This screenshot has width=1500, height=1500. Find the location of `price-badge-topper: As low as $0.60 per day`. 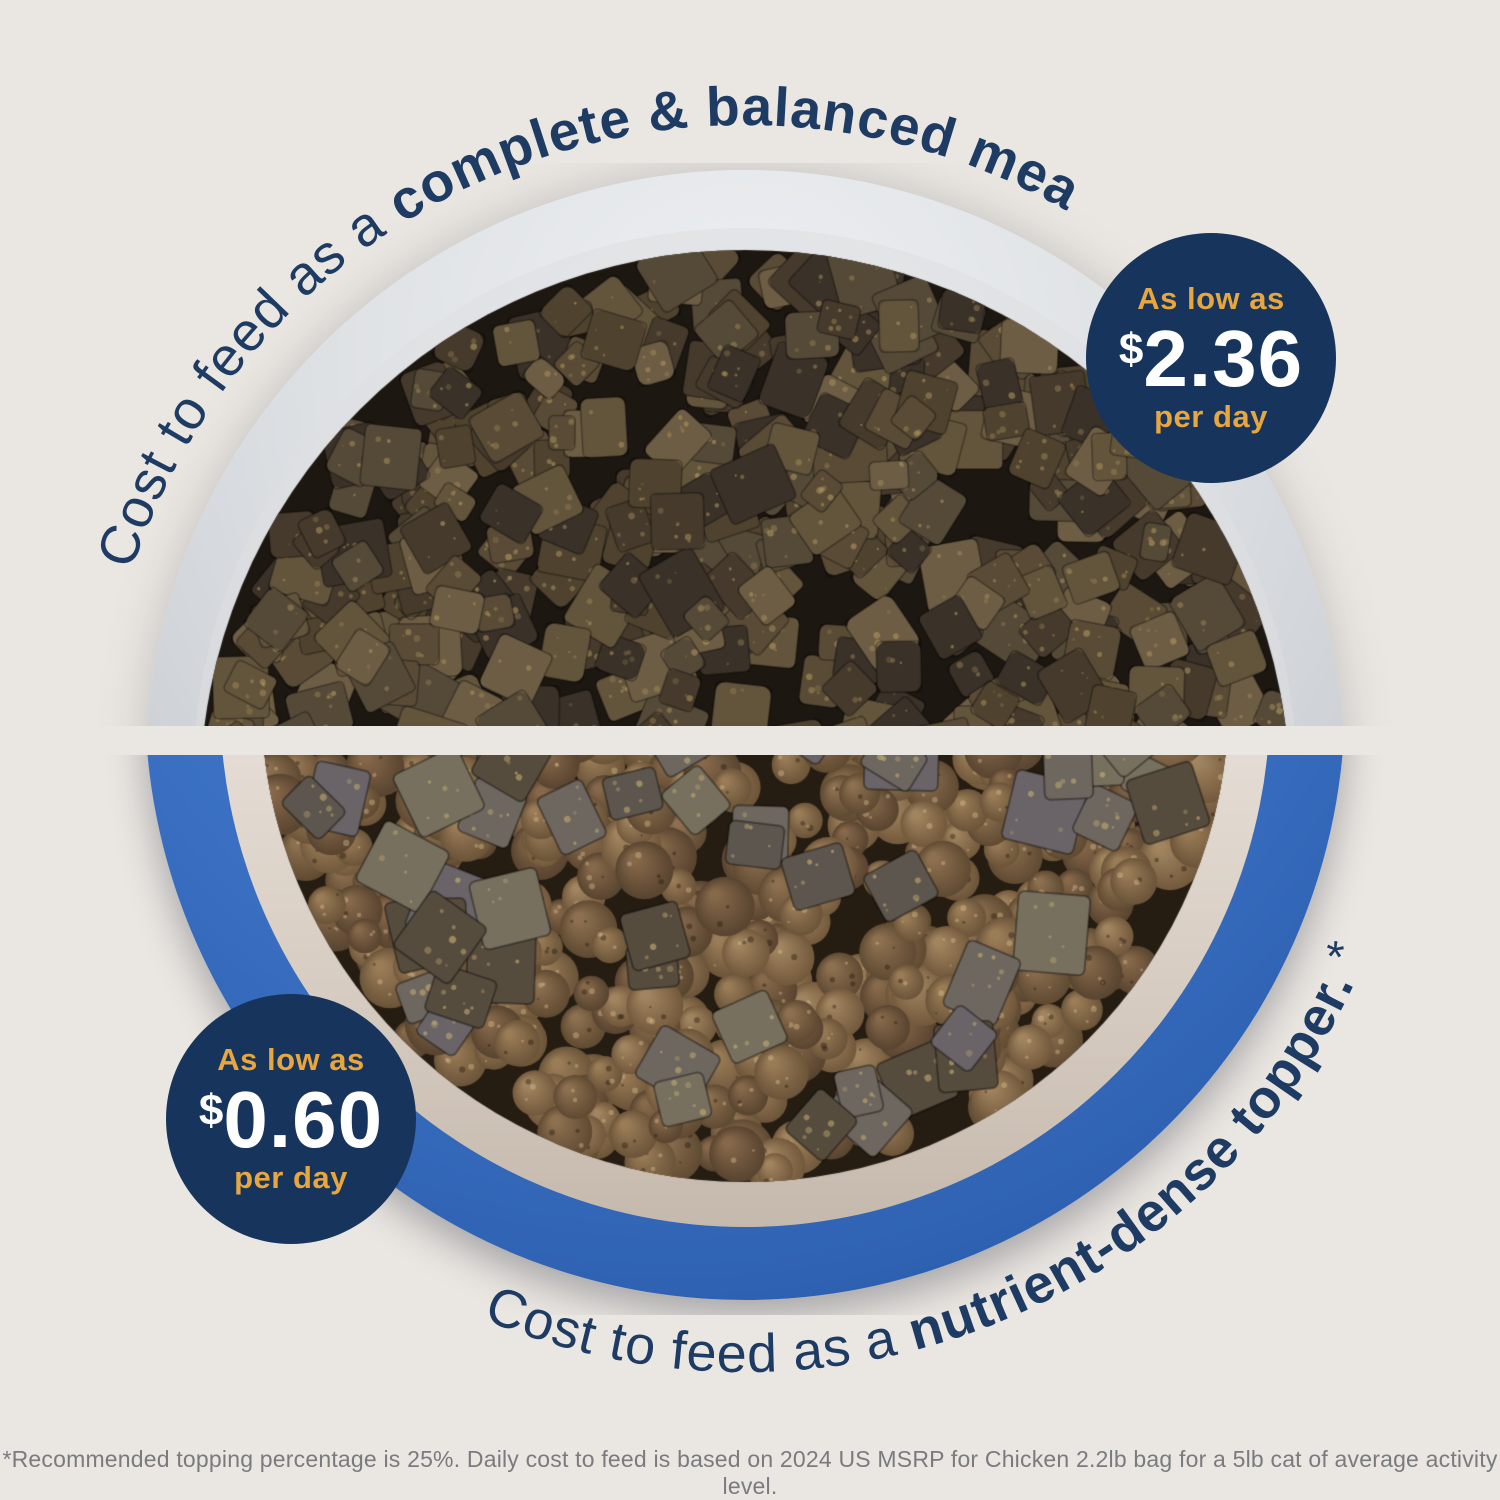

price-badge-topper: As low as $0.60 per day is located at coordinates (291, 1119).